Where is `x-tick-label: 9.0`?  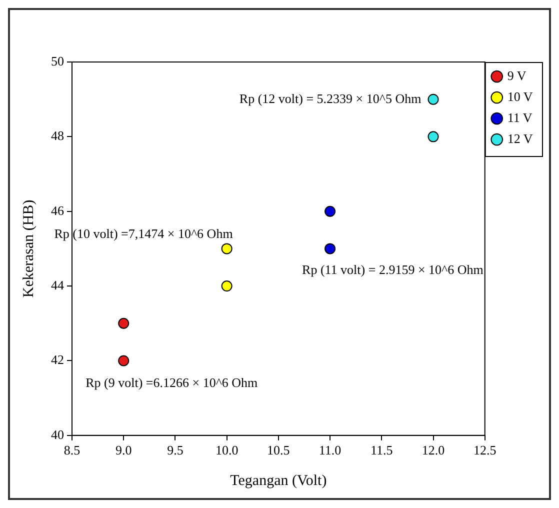 x-tick-label: 9.0 is located at coordinates (123, 450).